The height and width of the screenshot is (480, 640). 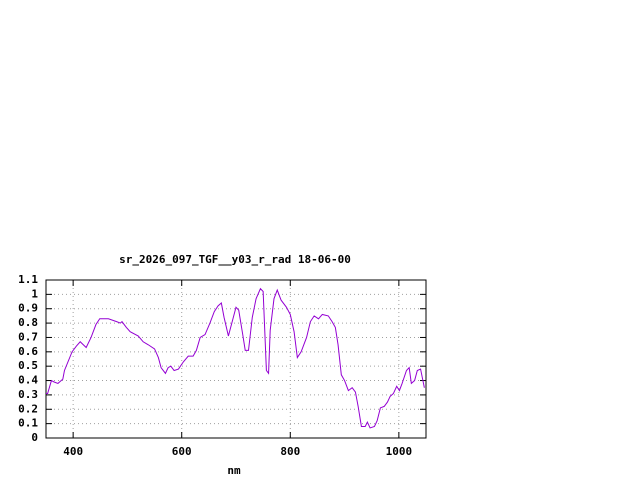 What do you see at coordinates (399, 451) in the screenshot?
I see `x-tick-label: 1000` at bounding box center [399, 451].